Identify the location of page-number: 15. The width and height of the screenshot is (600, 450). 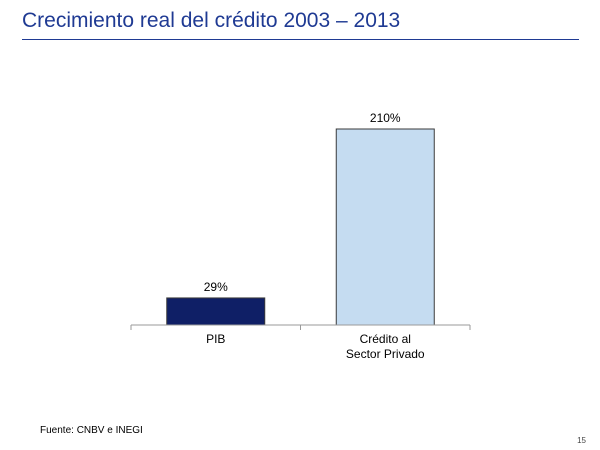
(581, 440).